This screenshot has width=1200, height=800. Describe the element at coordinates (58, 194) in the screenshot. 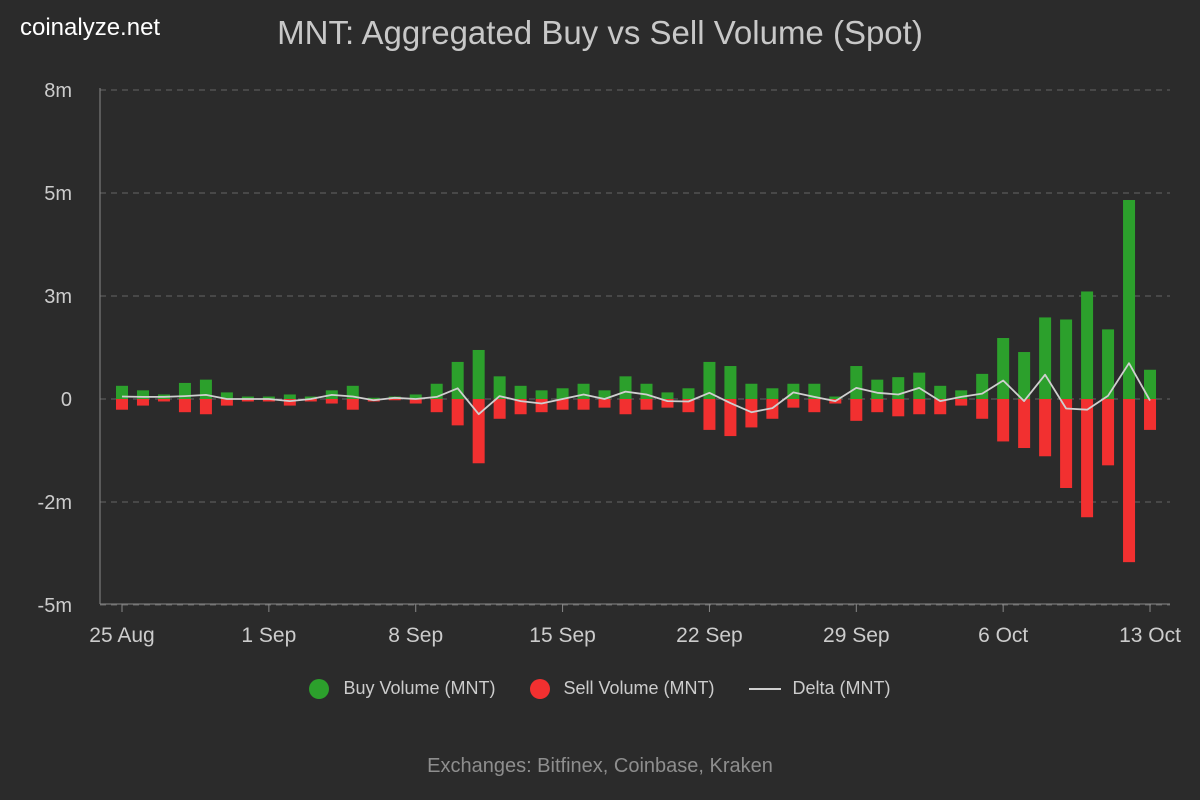

I see `y-tick-label: 5m` at that location.